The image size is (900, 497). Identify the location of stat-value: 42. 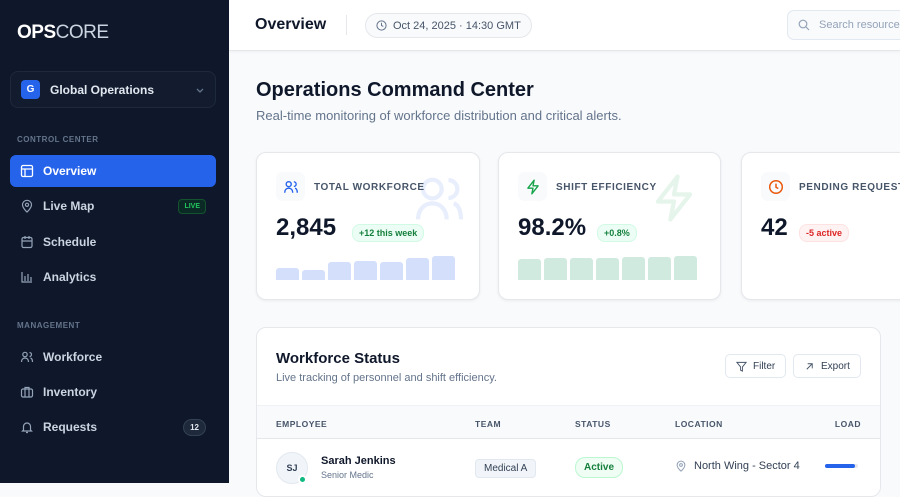
(774, 227).